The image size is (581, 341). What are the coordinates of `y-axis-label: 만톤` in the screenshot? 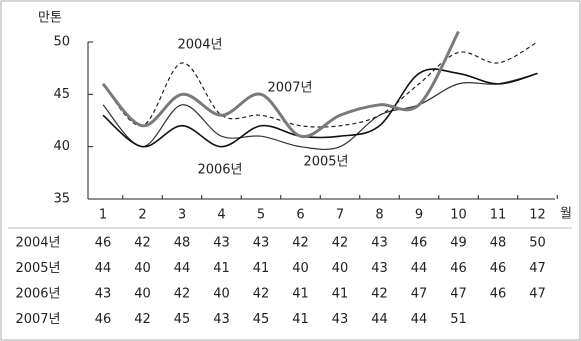 It's located at (50, 18).